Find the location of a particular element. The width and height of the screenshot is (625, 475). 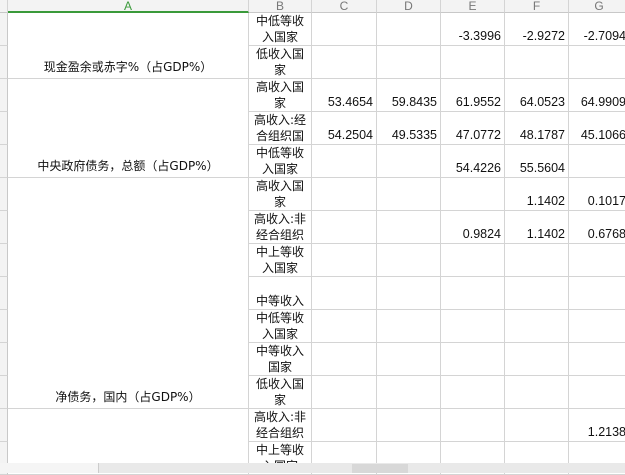

value-cell: 64.9909 is located at coordinates (597, 95).